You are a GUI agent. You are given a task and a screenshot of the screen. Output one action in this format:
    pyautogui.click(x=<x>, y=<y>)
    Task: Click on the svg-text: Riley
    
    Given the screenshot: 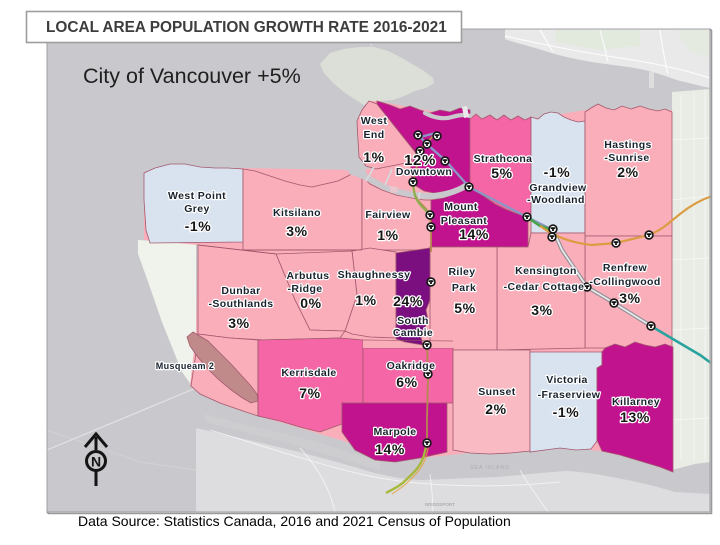 What is the action you would take?
    pyautogui.click(x=461, y=272)
    